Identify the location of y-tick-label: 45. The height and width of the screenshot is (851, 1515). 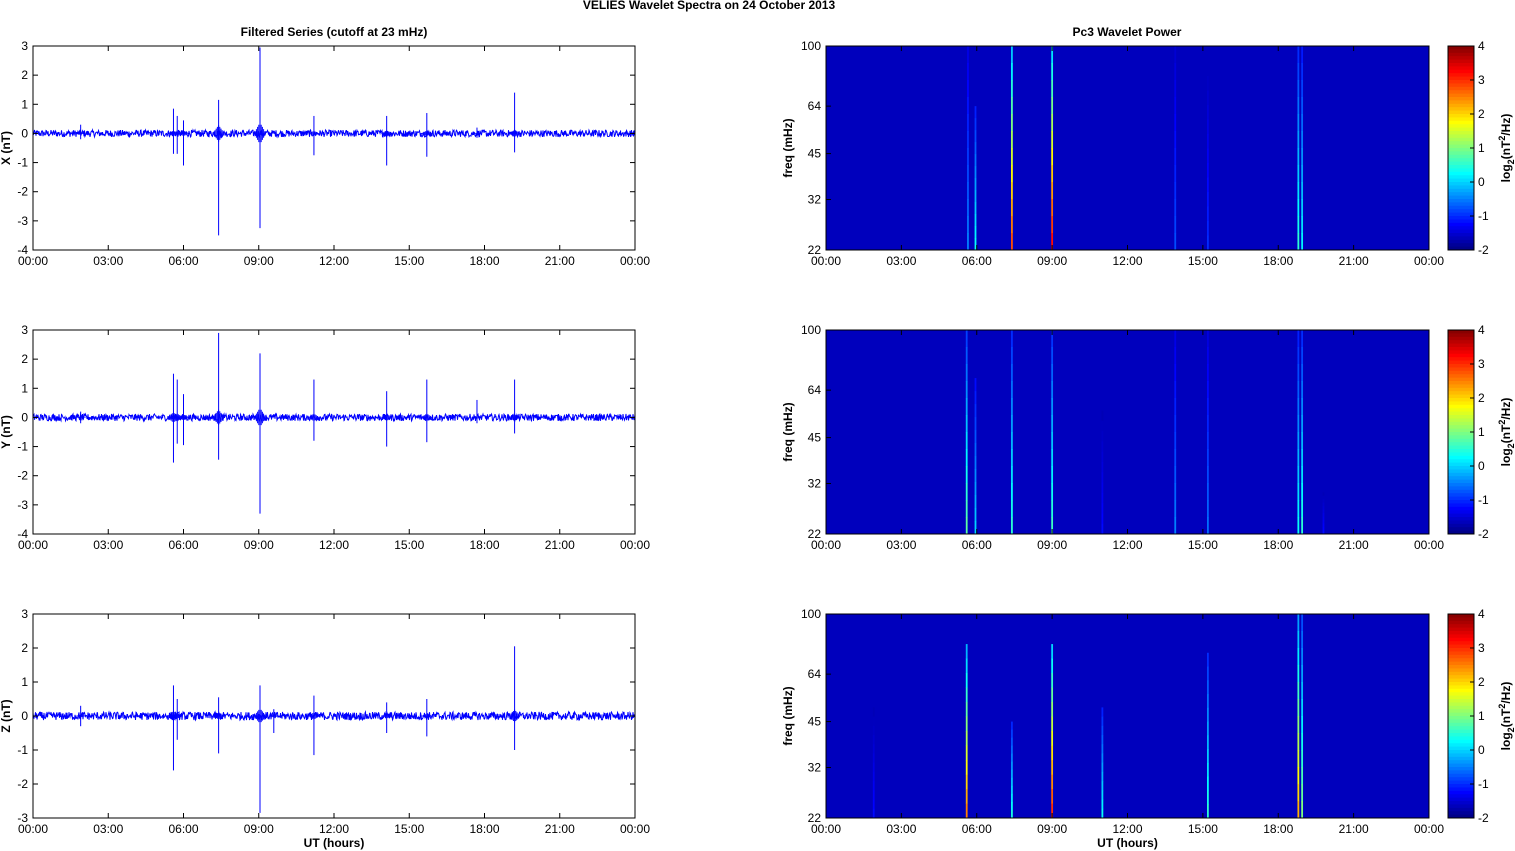
(815, 438).